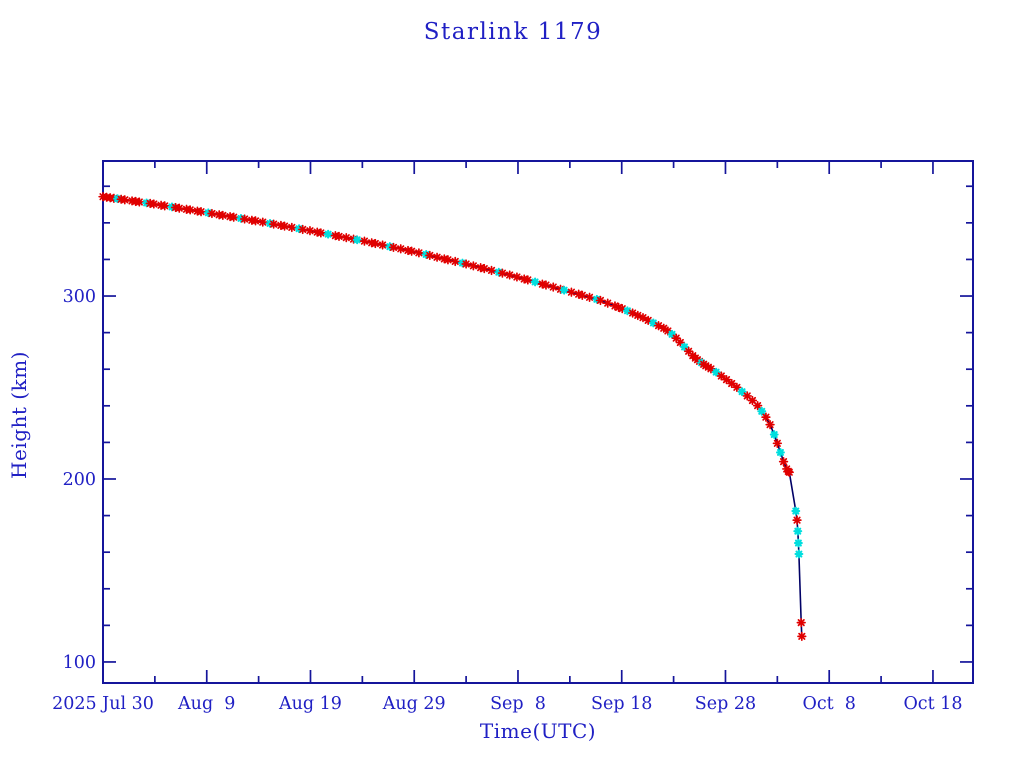 Image resolution: width=1024 pixels, height=768 pixels. What do you see at coordinates (79, 663) in the screenshot?
I see `y-tick-label: 100` at bounding box center [79, 663].